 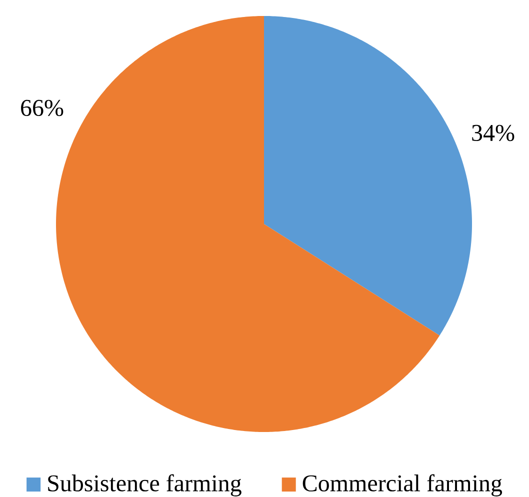 What do you see at coordinates (145, 485) in the screenshot?
I see `legend-label: Subsistence farming` at bounding box center [145, 485].